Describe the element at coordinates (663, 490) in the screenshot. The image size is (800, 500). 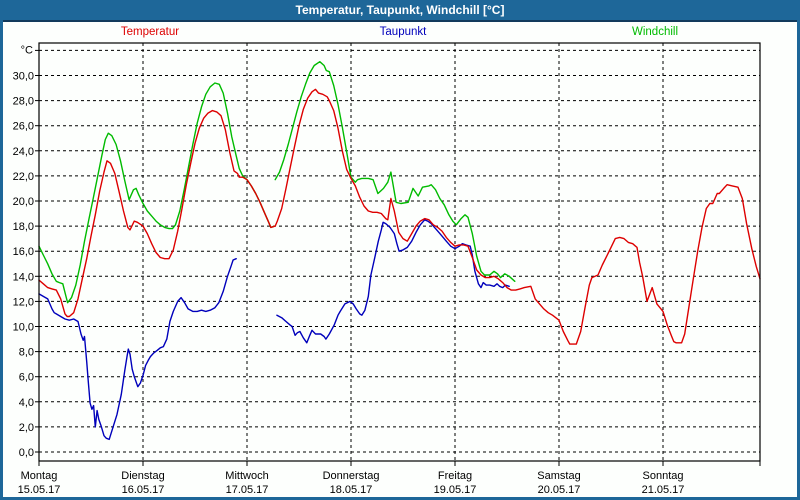
I see `svg-text: 21.05.17` at that location.